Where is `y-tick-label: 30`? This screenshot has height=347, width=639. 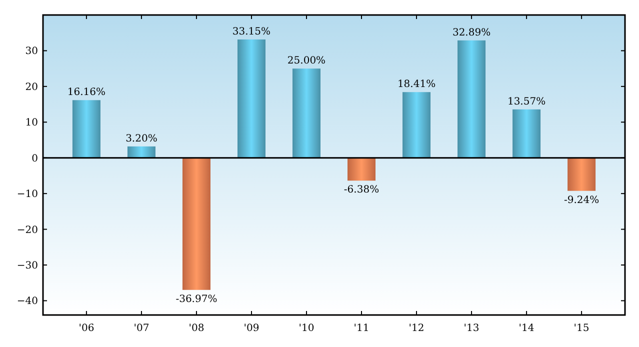 y-tick-label: 30 is located at coordinates (31, 52).